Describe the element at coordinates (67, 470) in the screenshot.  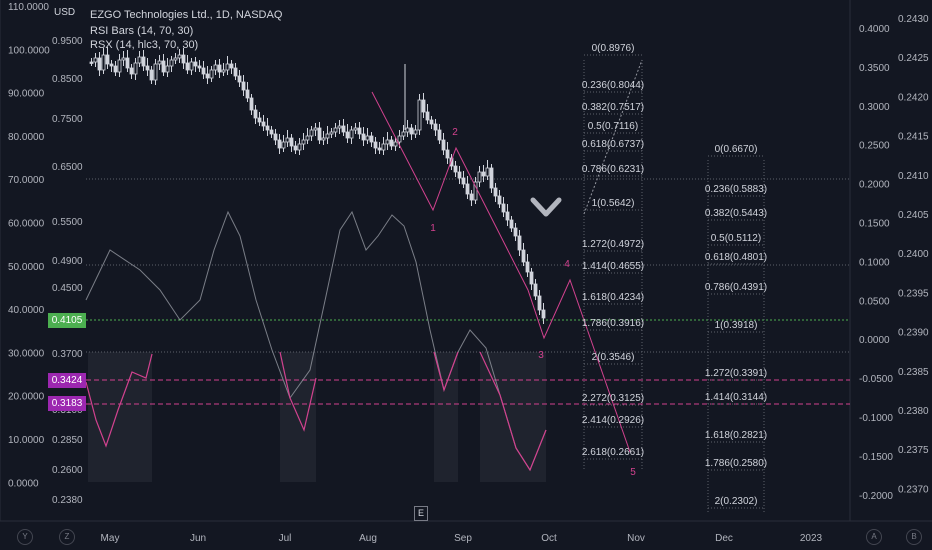
I see `inner-left-tick: 0.2600` at that location.